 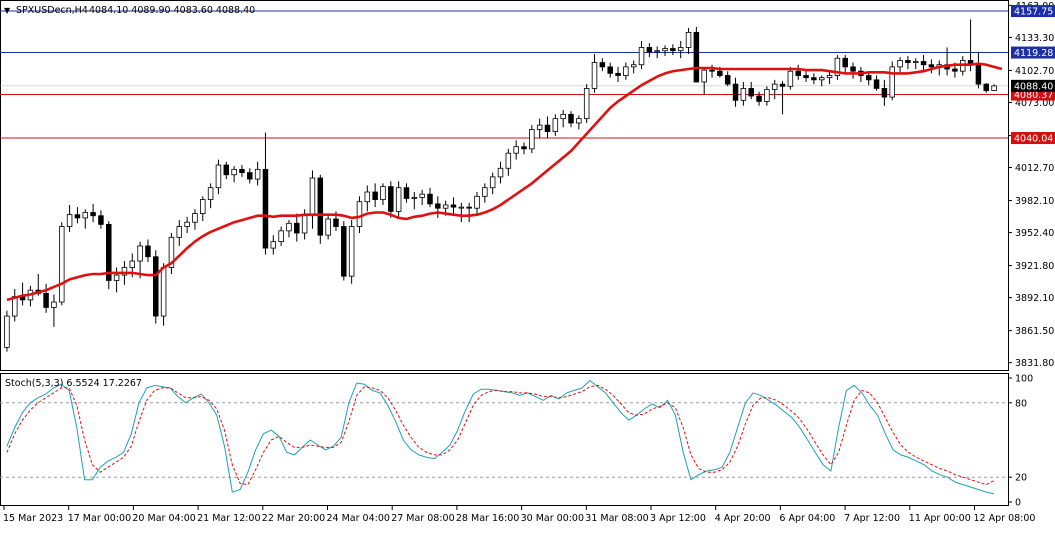 I want to click on price-tick-label: 4102.70, so click(x=1034, y=71).